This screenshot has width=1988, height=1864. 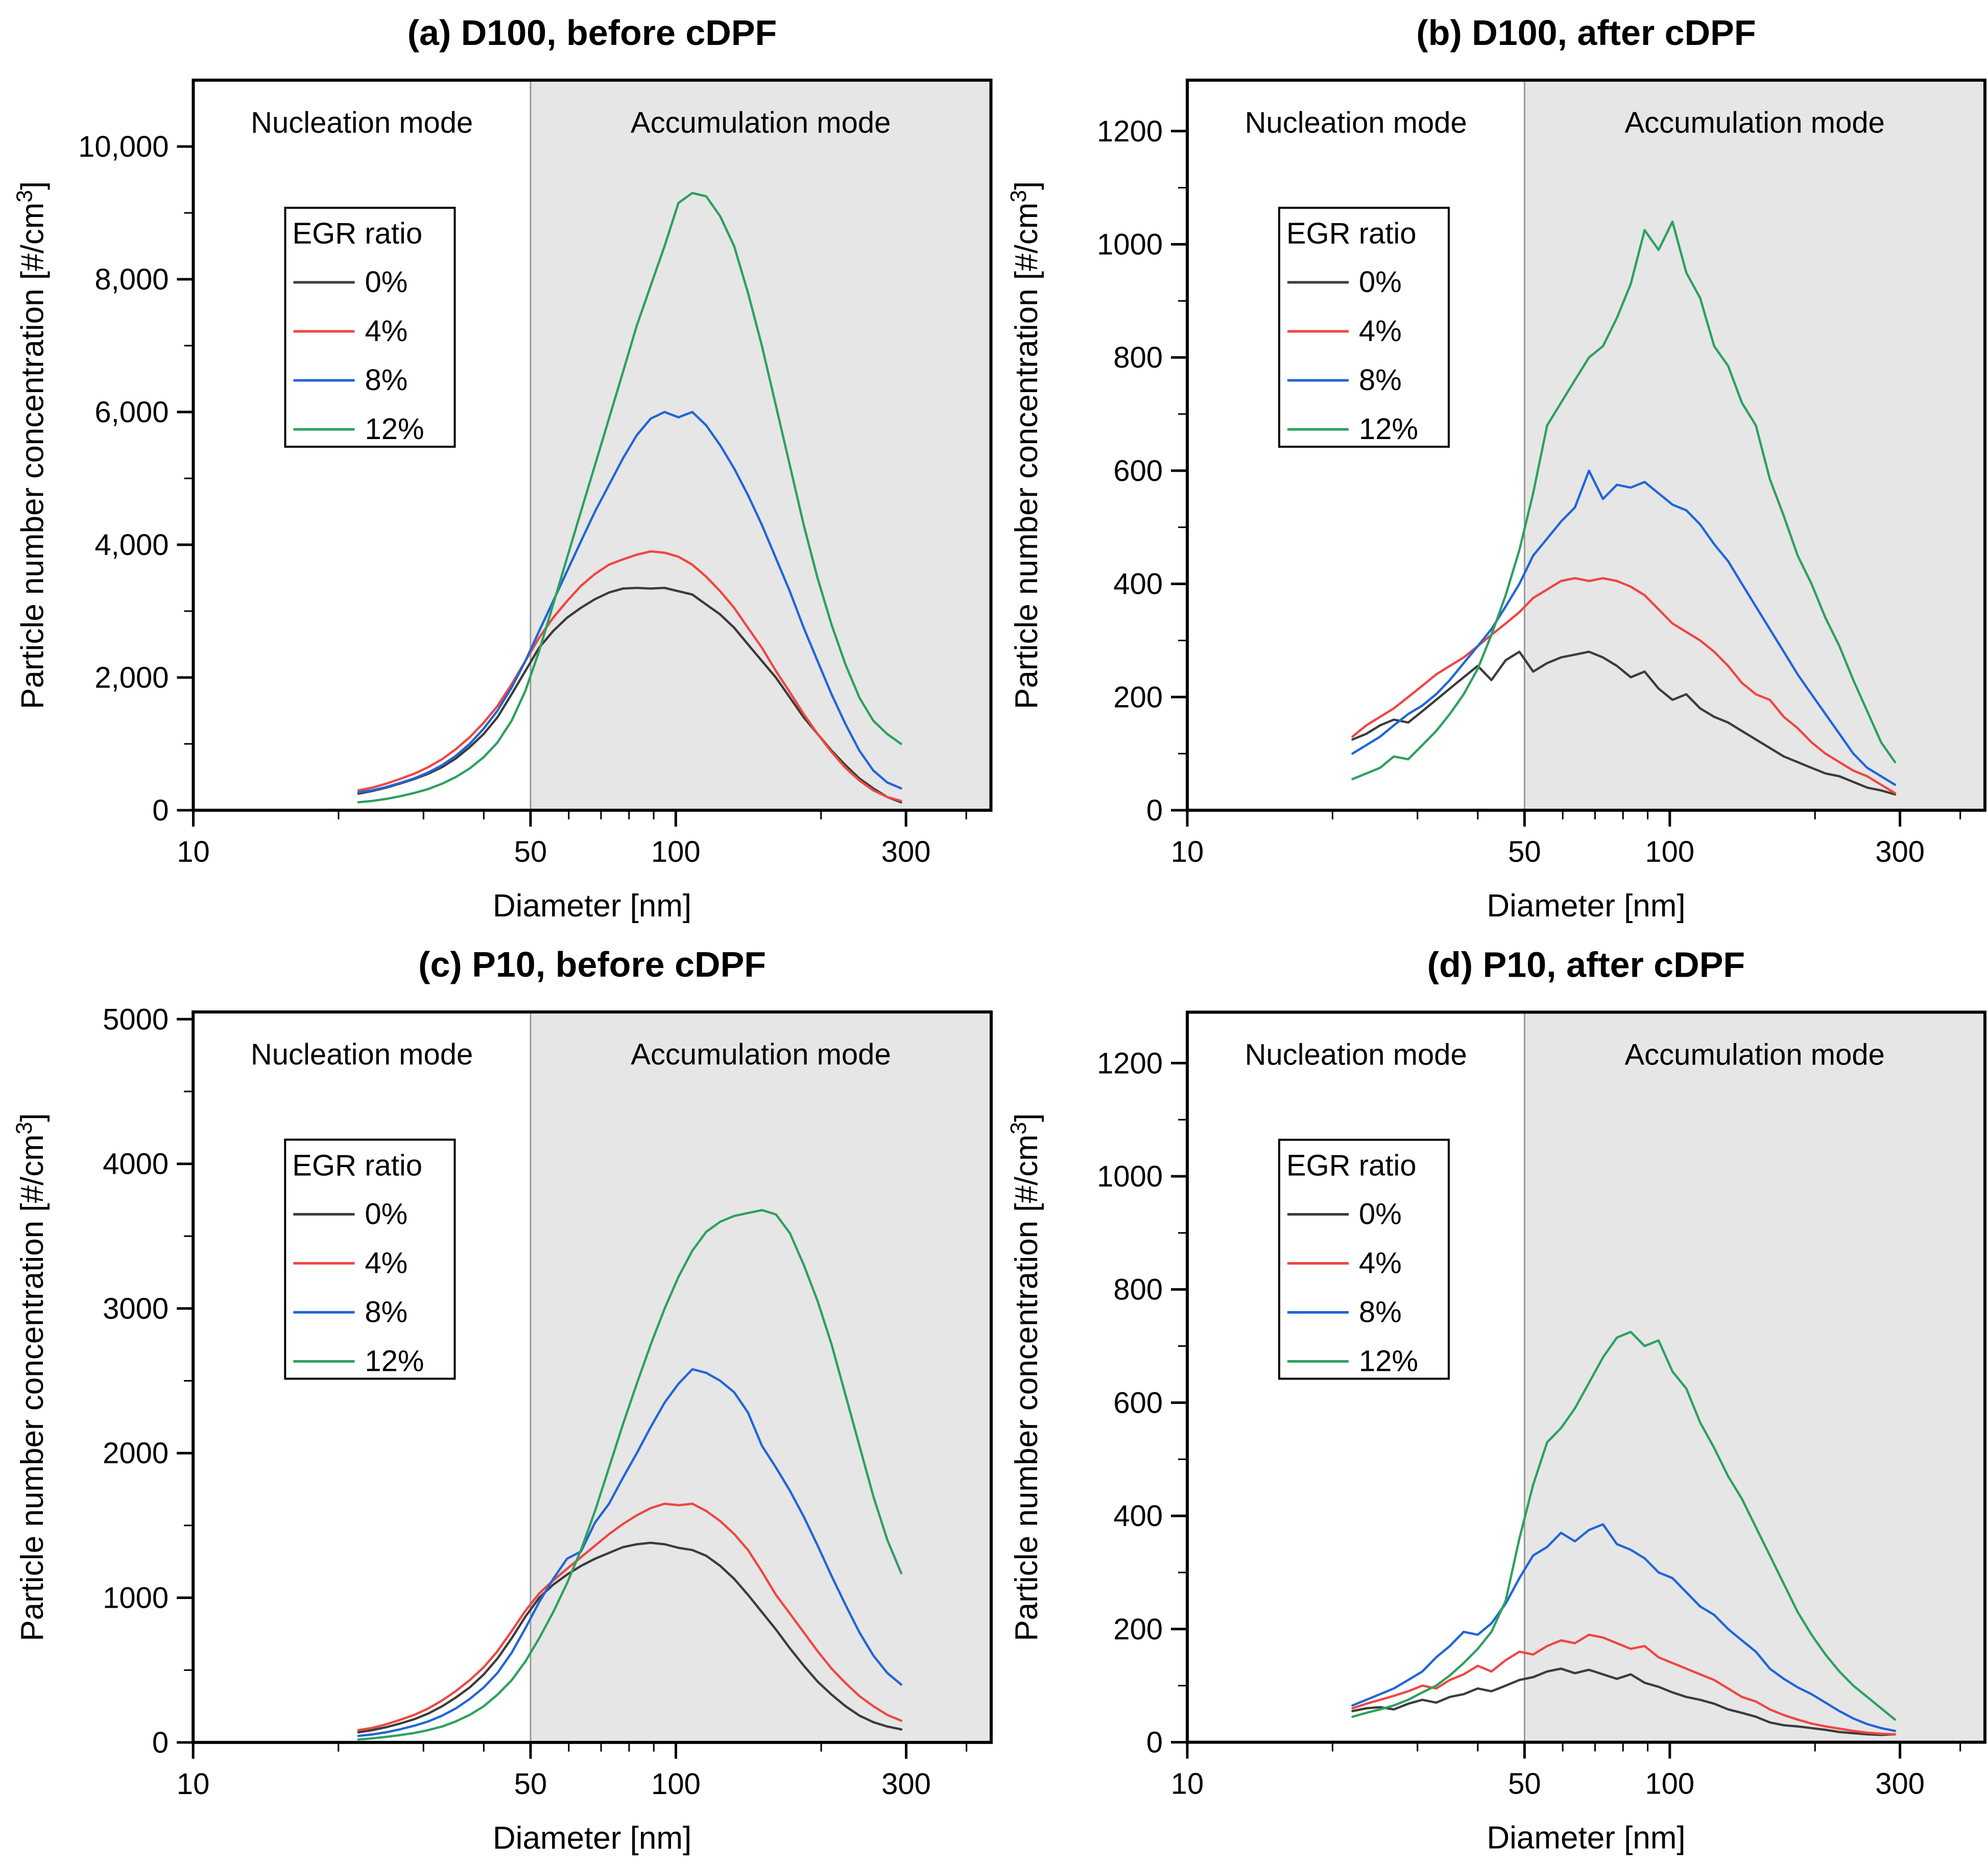 What do you see at coordinates (136, 1308) in the screenshot?
I see `y-tick-label: 3000` at bounding box center [136, 1308].